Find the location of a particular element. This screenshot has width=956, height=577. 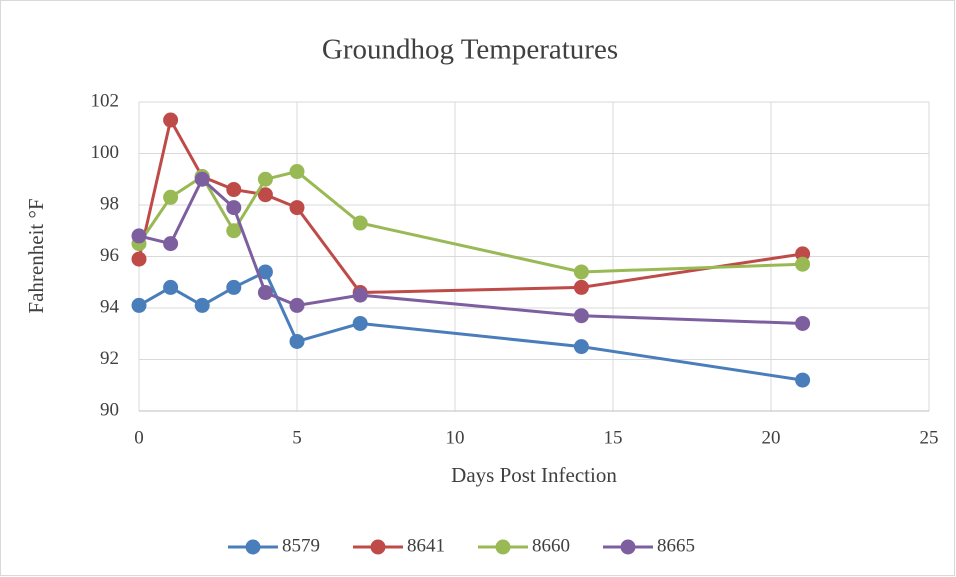

chart-title: Groundhog Temperatures is located at coordinates (470, 50).